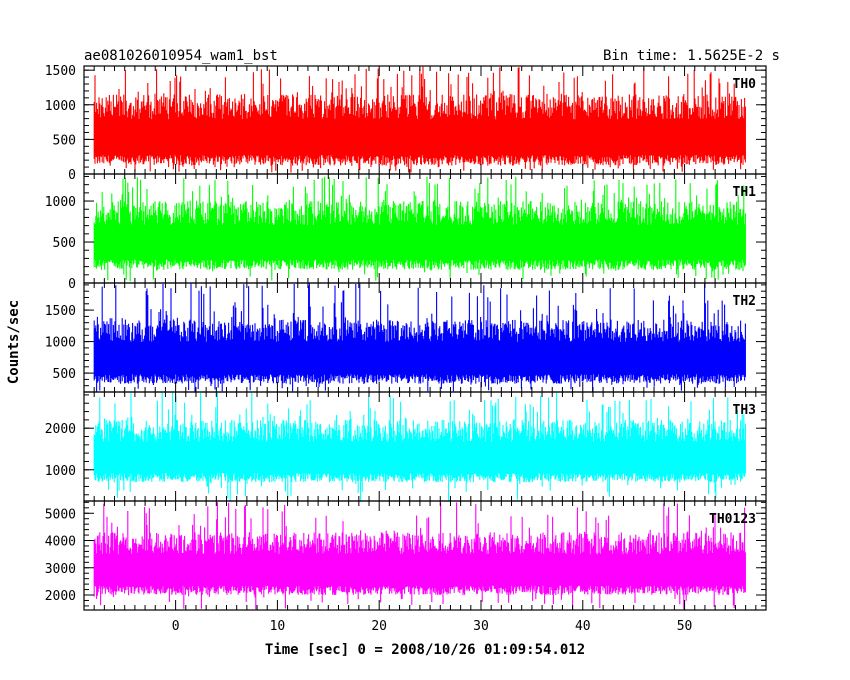 The image size is (850, 680). What do you see at coordinates (419, 556) in the screenshot?
I see `series-th0123` at bounding box center [419, 556].